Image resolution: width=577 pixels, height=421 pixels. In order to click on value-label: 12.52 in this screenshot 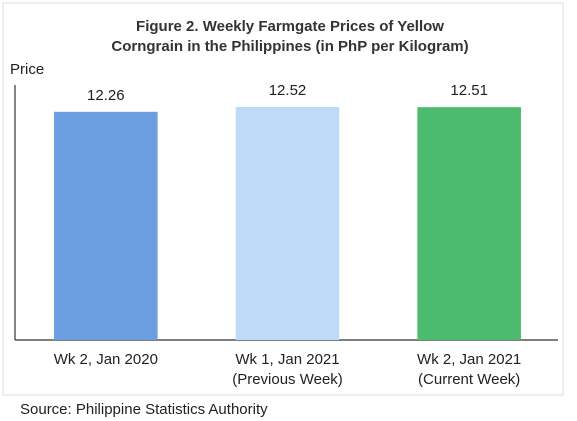, I will do `click(288, 90)`.